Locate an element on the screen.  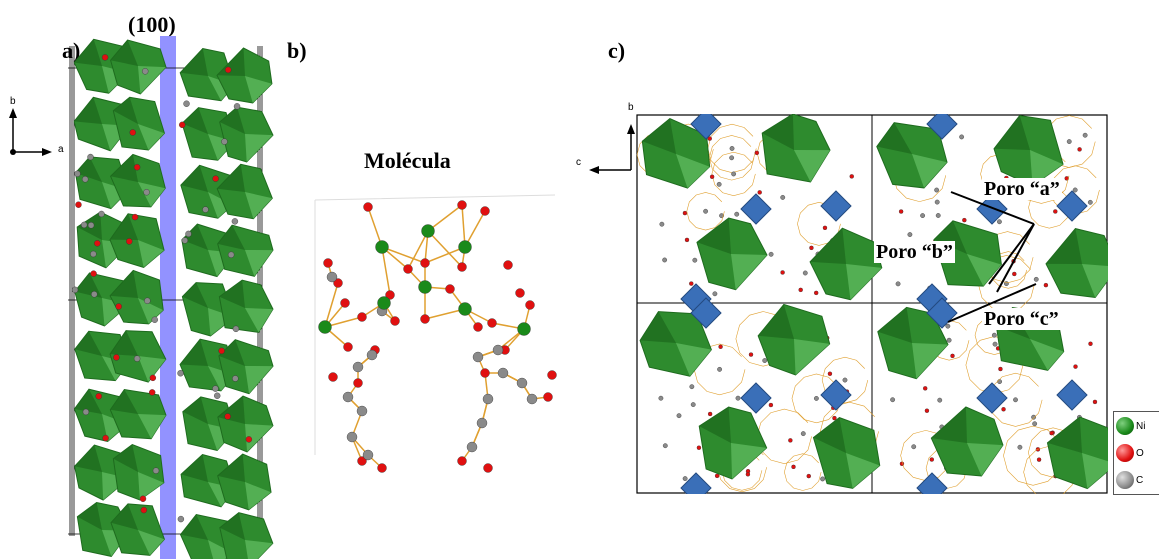
axis-c-label-c: c is located at coordinates (578, 162).